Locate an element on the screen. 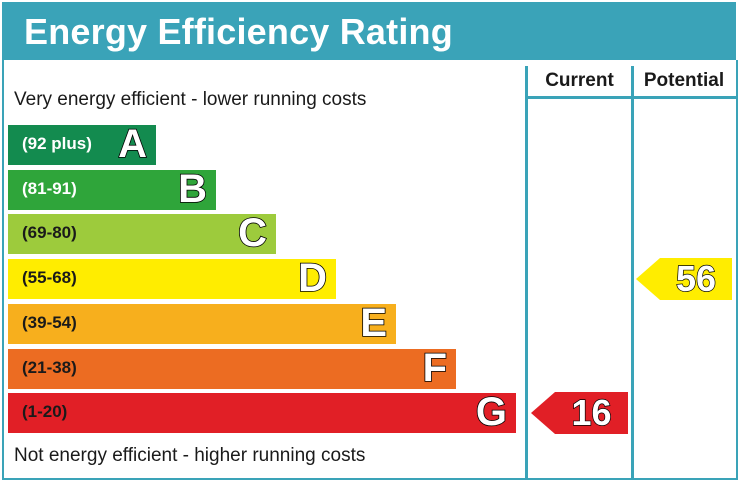 The image size is (738, 483). band-letter: E is located at coordinates (374, 323).